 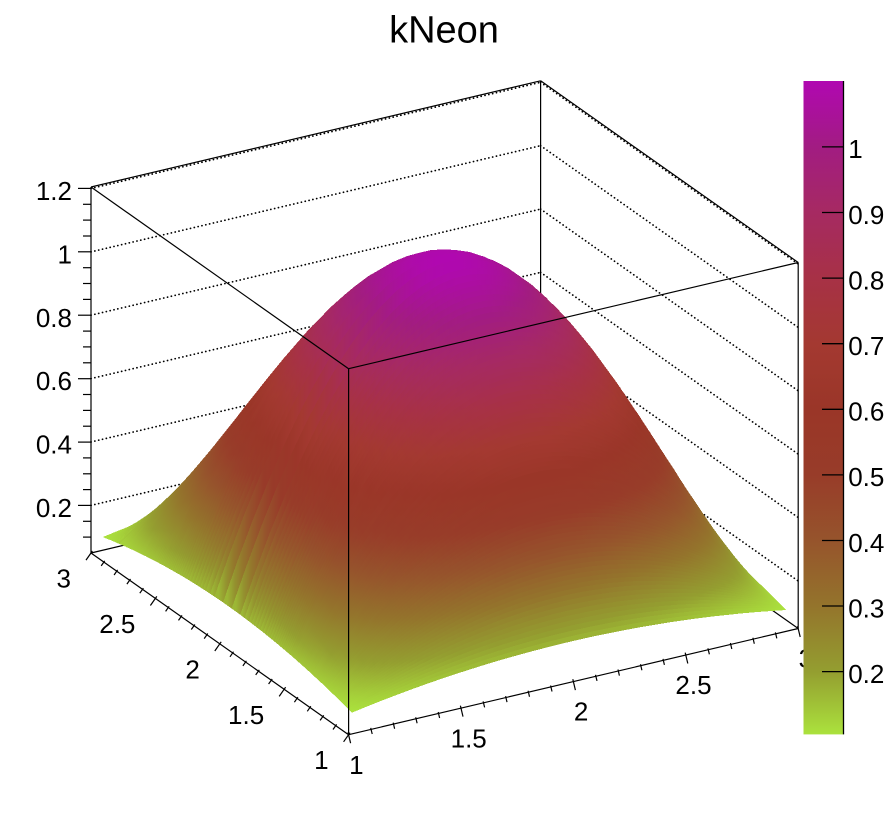 I want to click on svg-text: kNeon, so click(x=444, y=31).